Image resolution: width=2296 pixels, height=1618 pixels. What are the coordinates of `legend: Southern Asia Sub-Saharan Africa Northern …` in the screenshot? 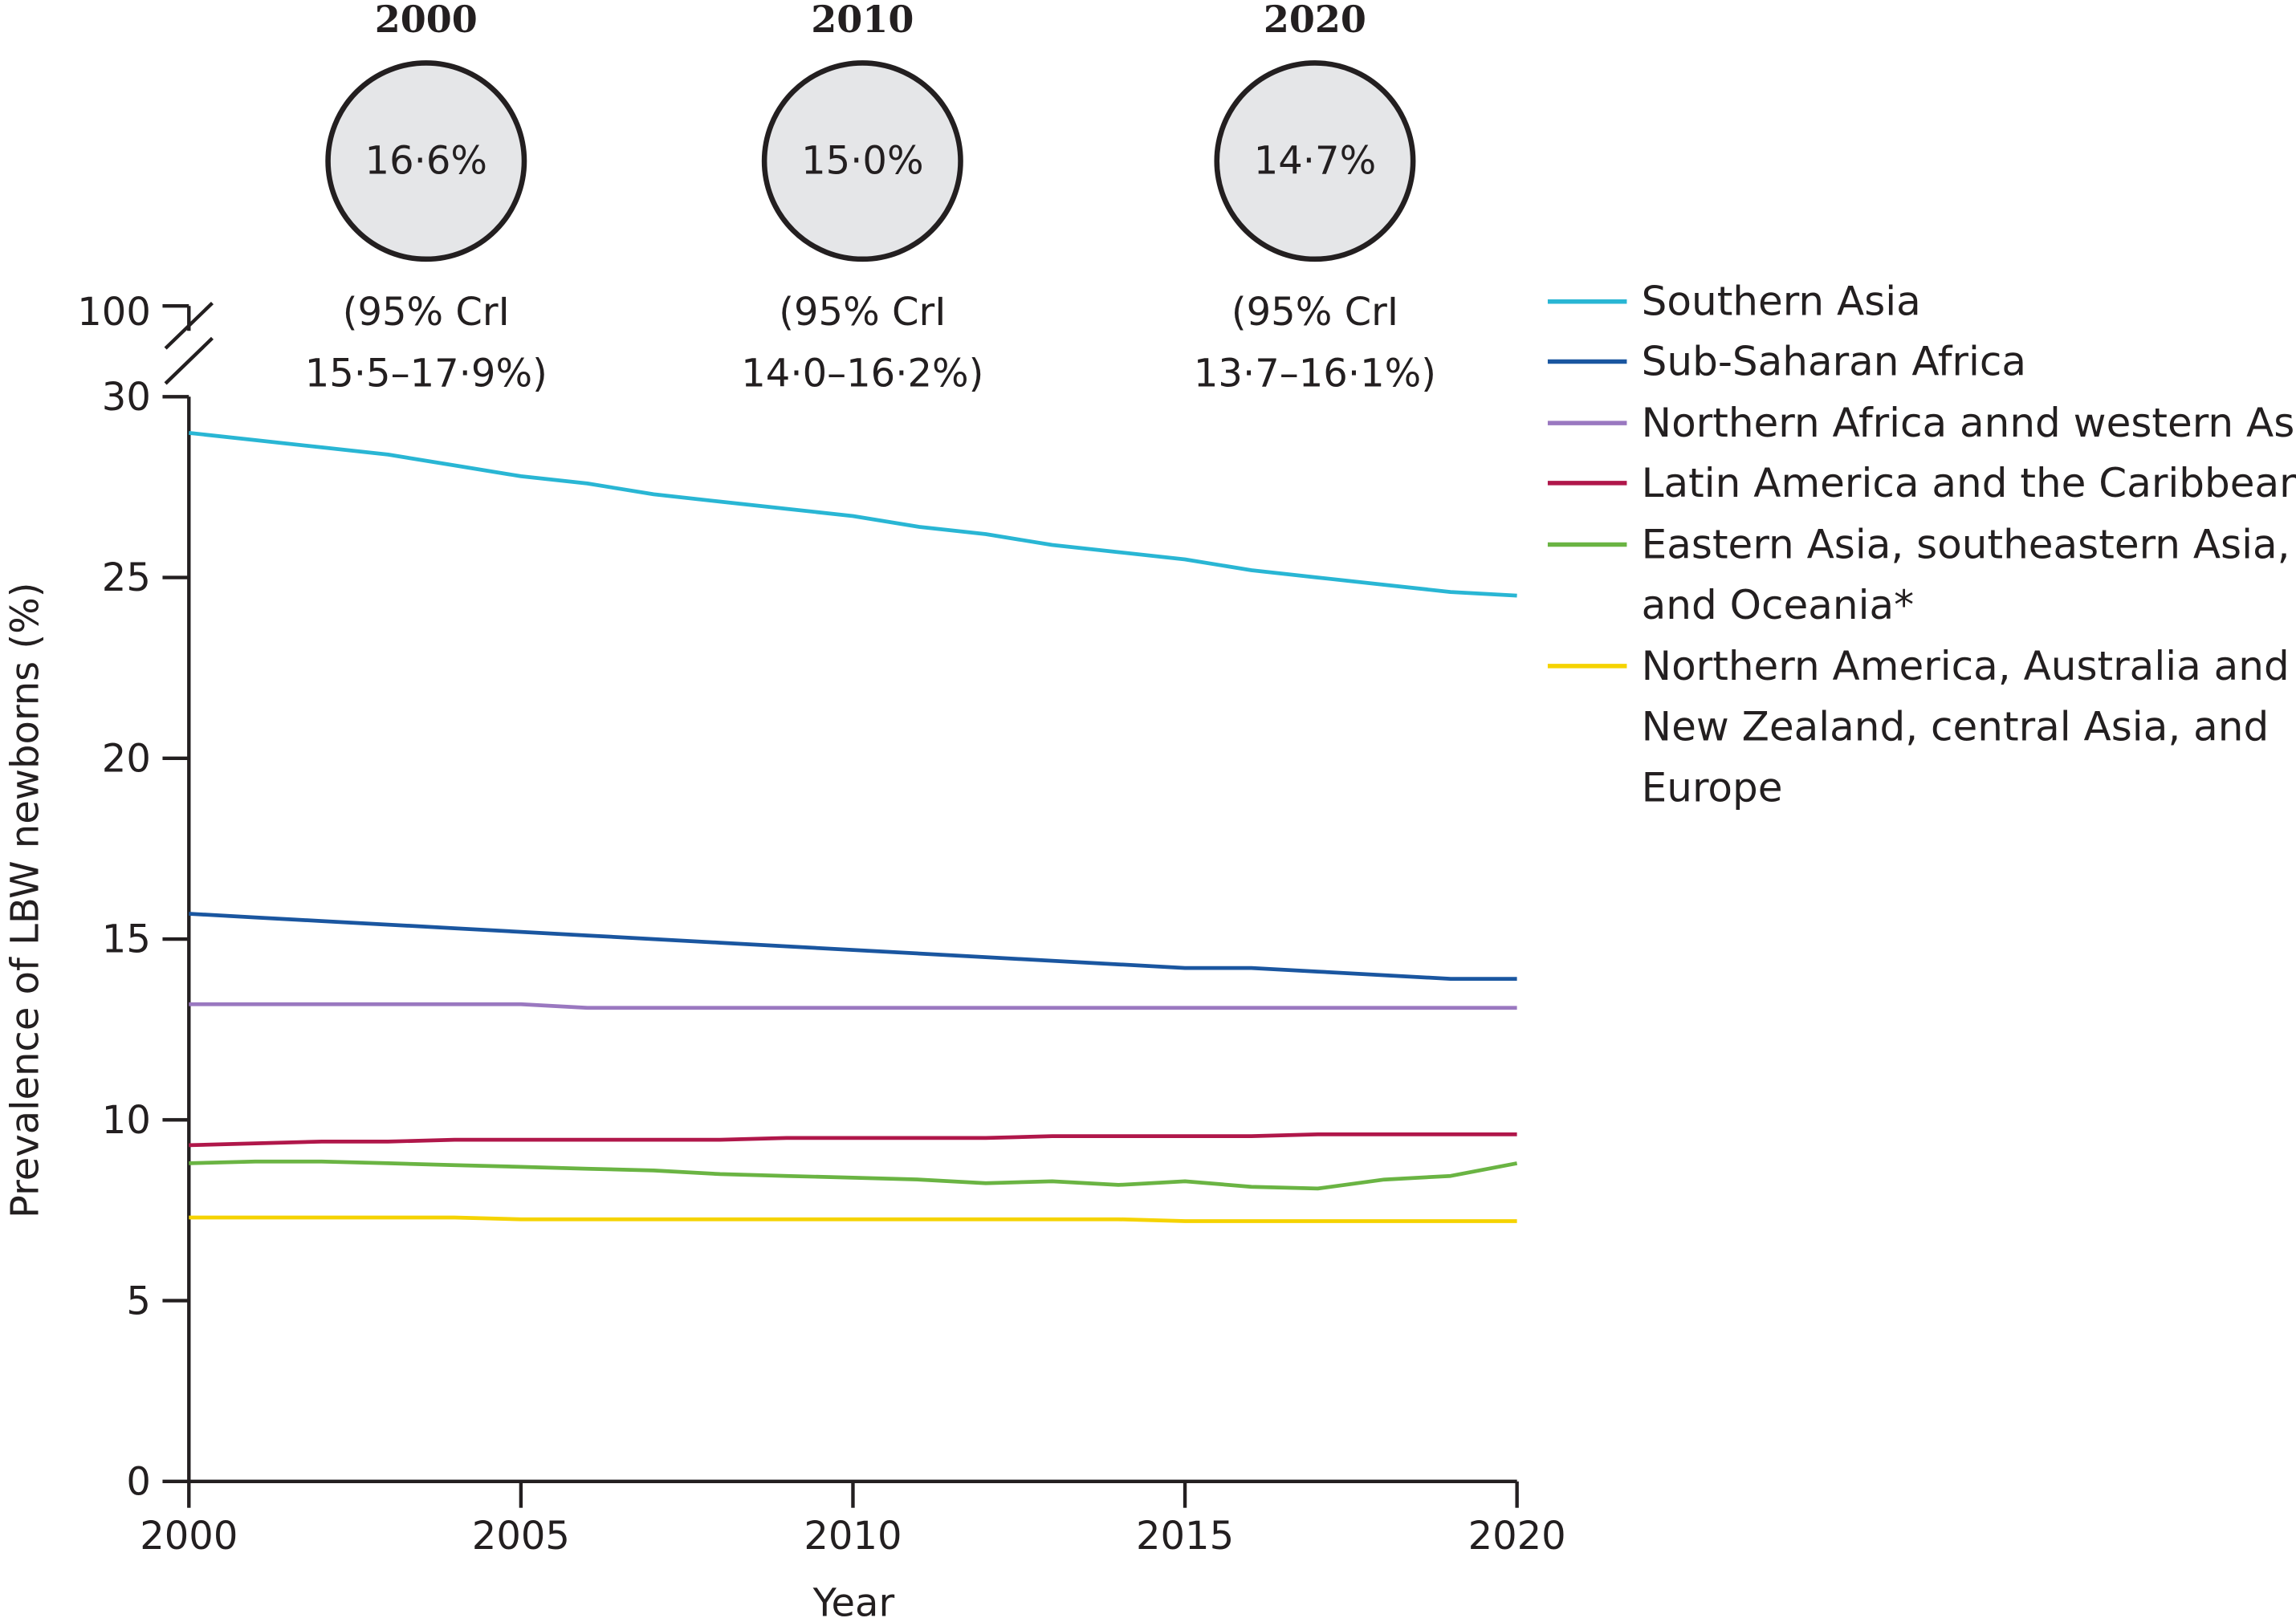 It's located at (1922, 544).